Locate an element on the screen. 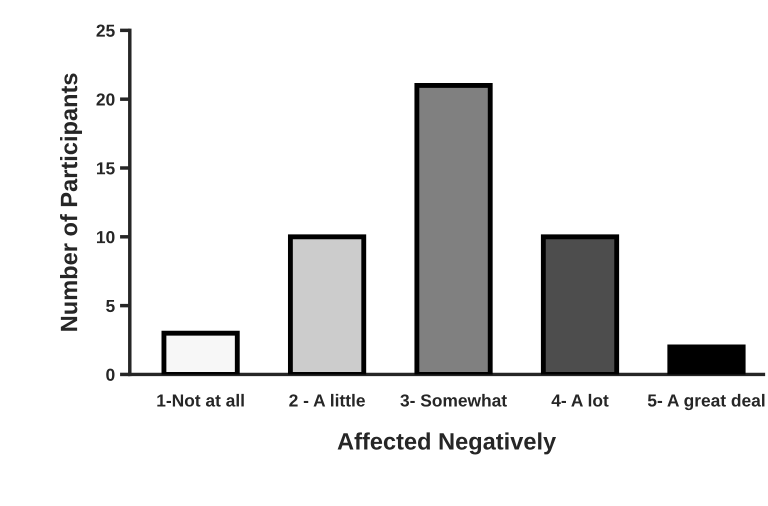  y-tick-label: 10 is located at coordinates (105, 237).